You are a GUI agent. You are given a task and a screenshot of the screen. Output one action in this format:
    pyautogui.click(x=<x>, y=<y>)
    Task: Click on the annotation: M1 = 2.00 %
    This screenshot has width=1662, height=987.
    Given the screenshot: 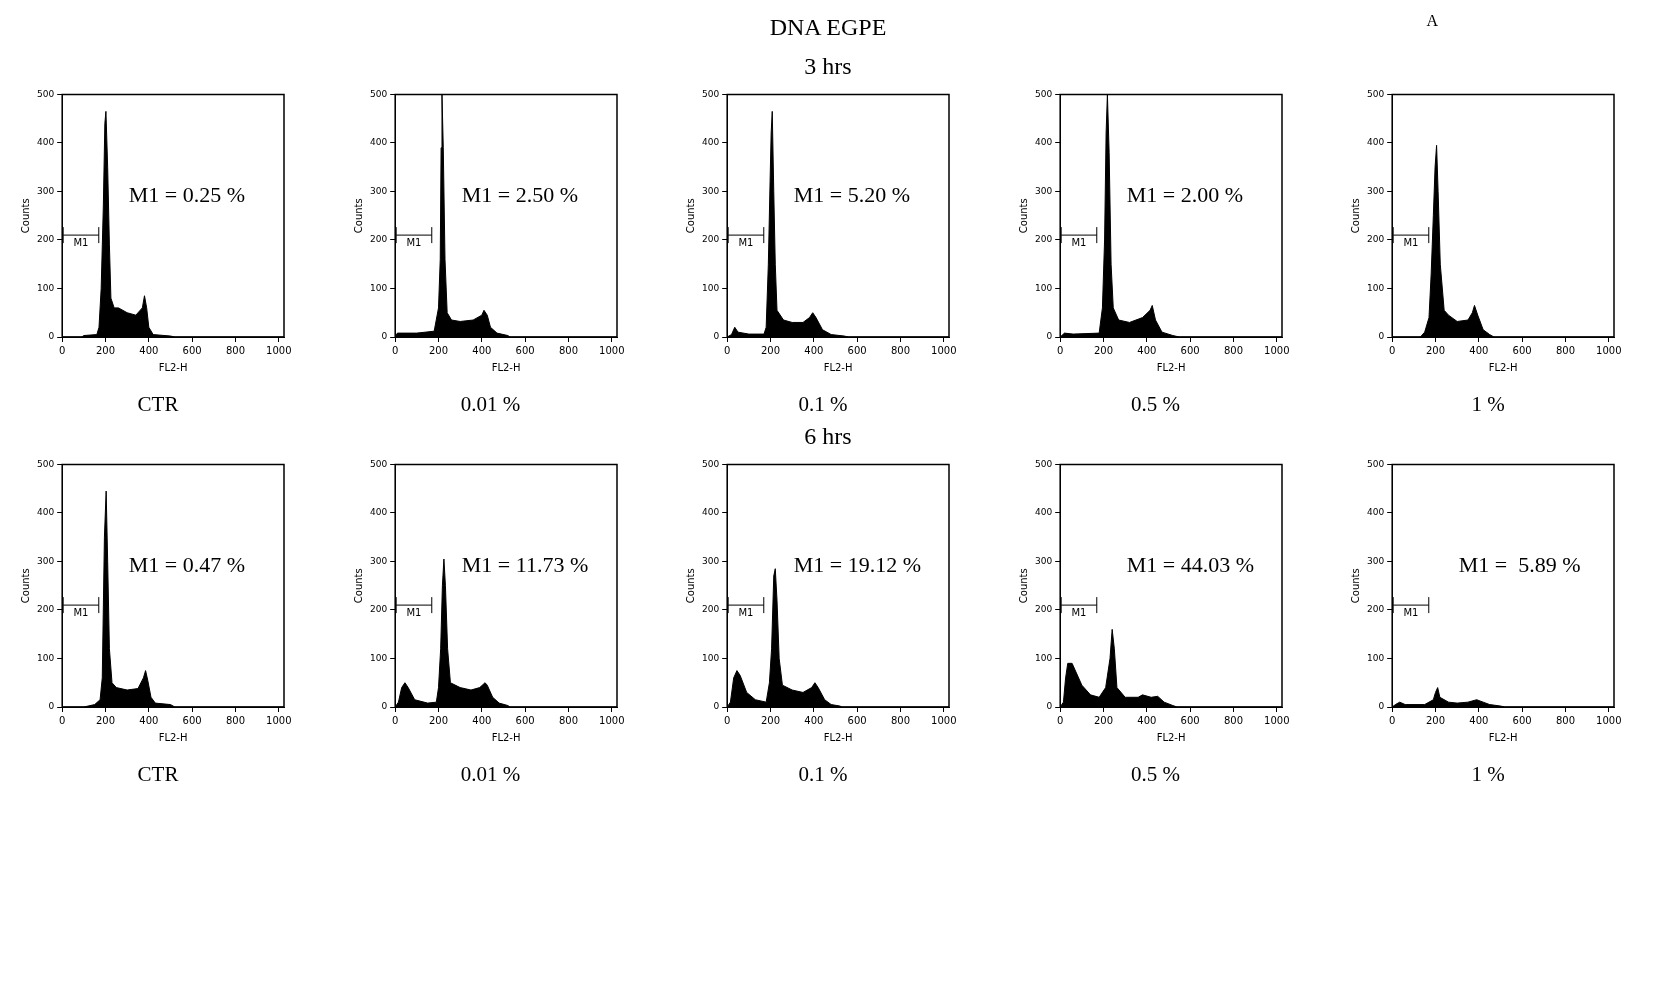 What is the action you would take?
    pyautogui.click(x=1184, y=195)
    